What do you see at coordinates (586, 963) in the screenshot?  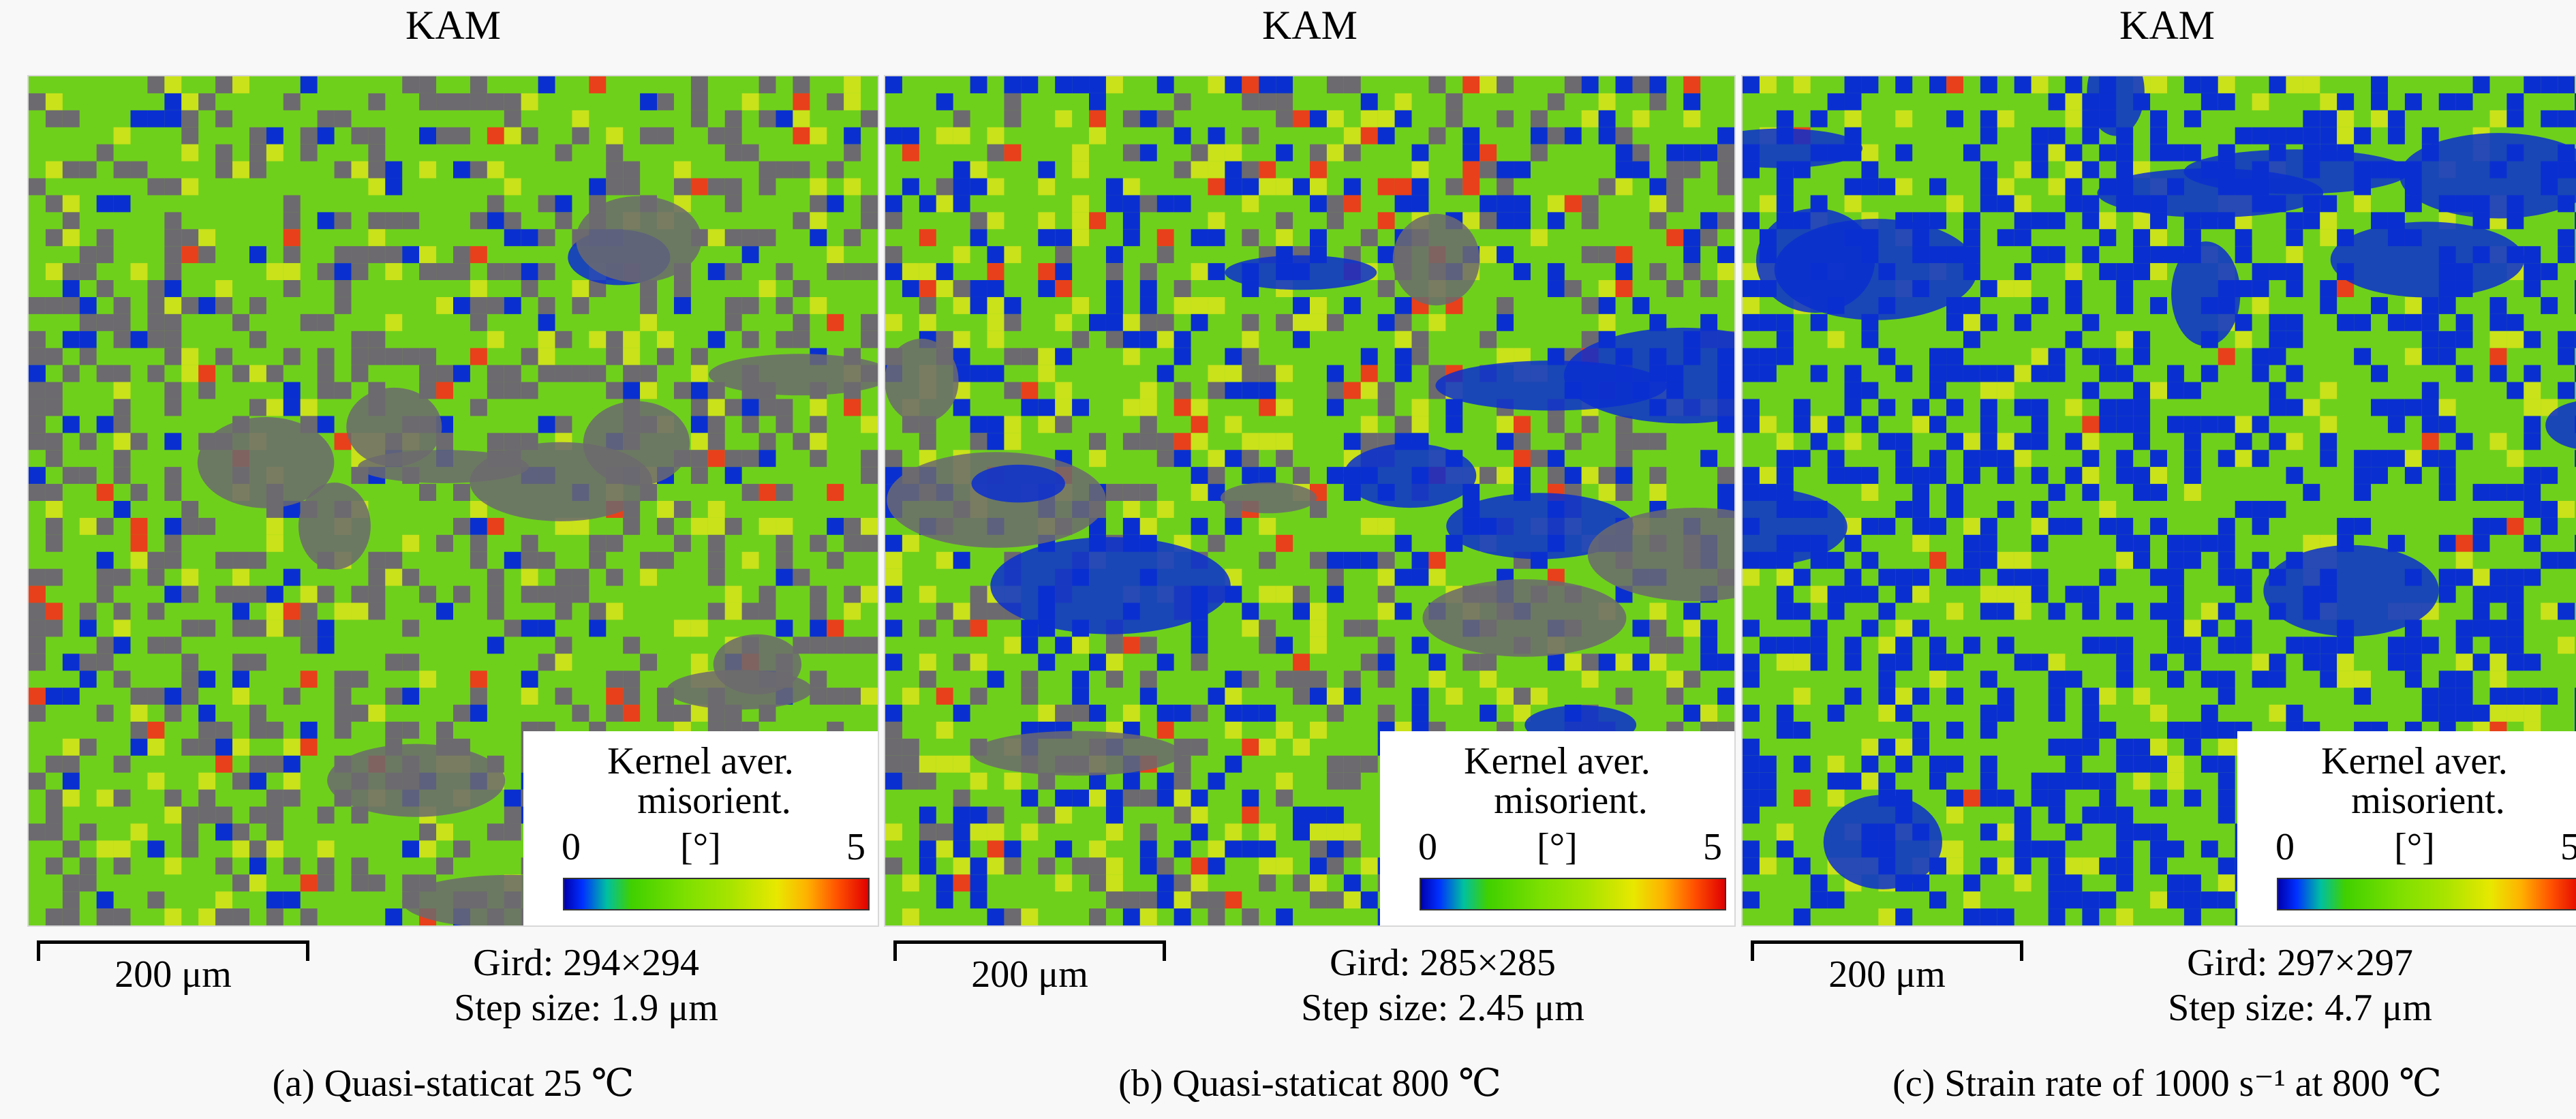 I see `grid-size: Gird: 294×294` at bounding box center [586, 963].